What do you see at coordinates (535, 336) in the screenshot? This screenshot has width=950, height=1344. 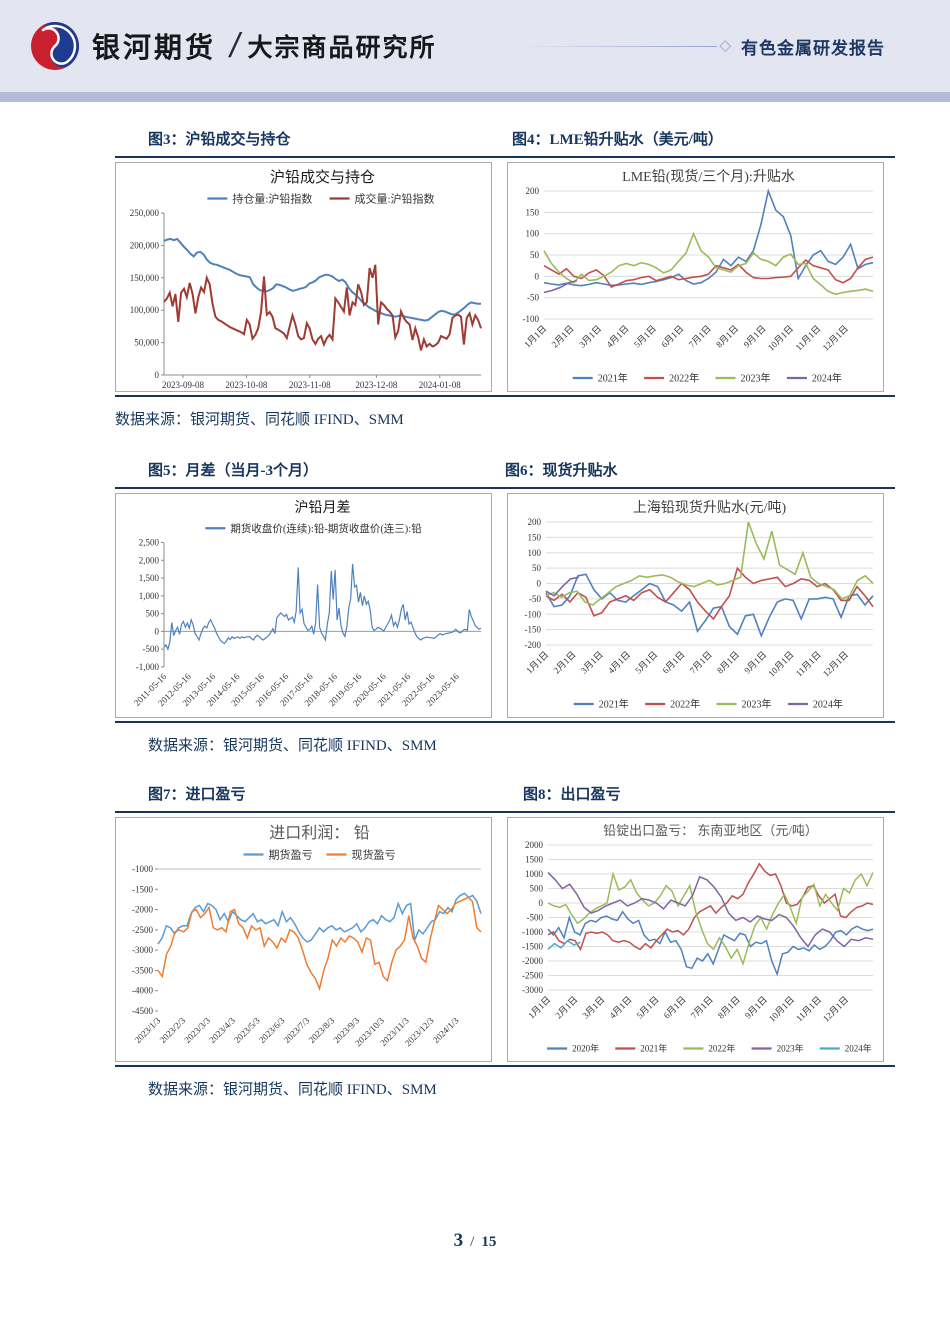 I see `x-axis-tick-label: 1月1日` at bounding box center [535, 336].